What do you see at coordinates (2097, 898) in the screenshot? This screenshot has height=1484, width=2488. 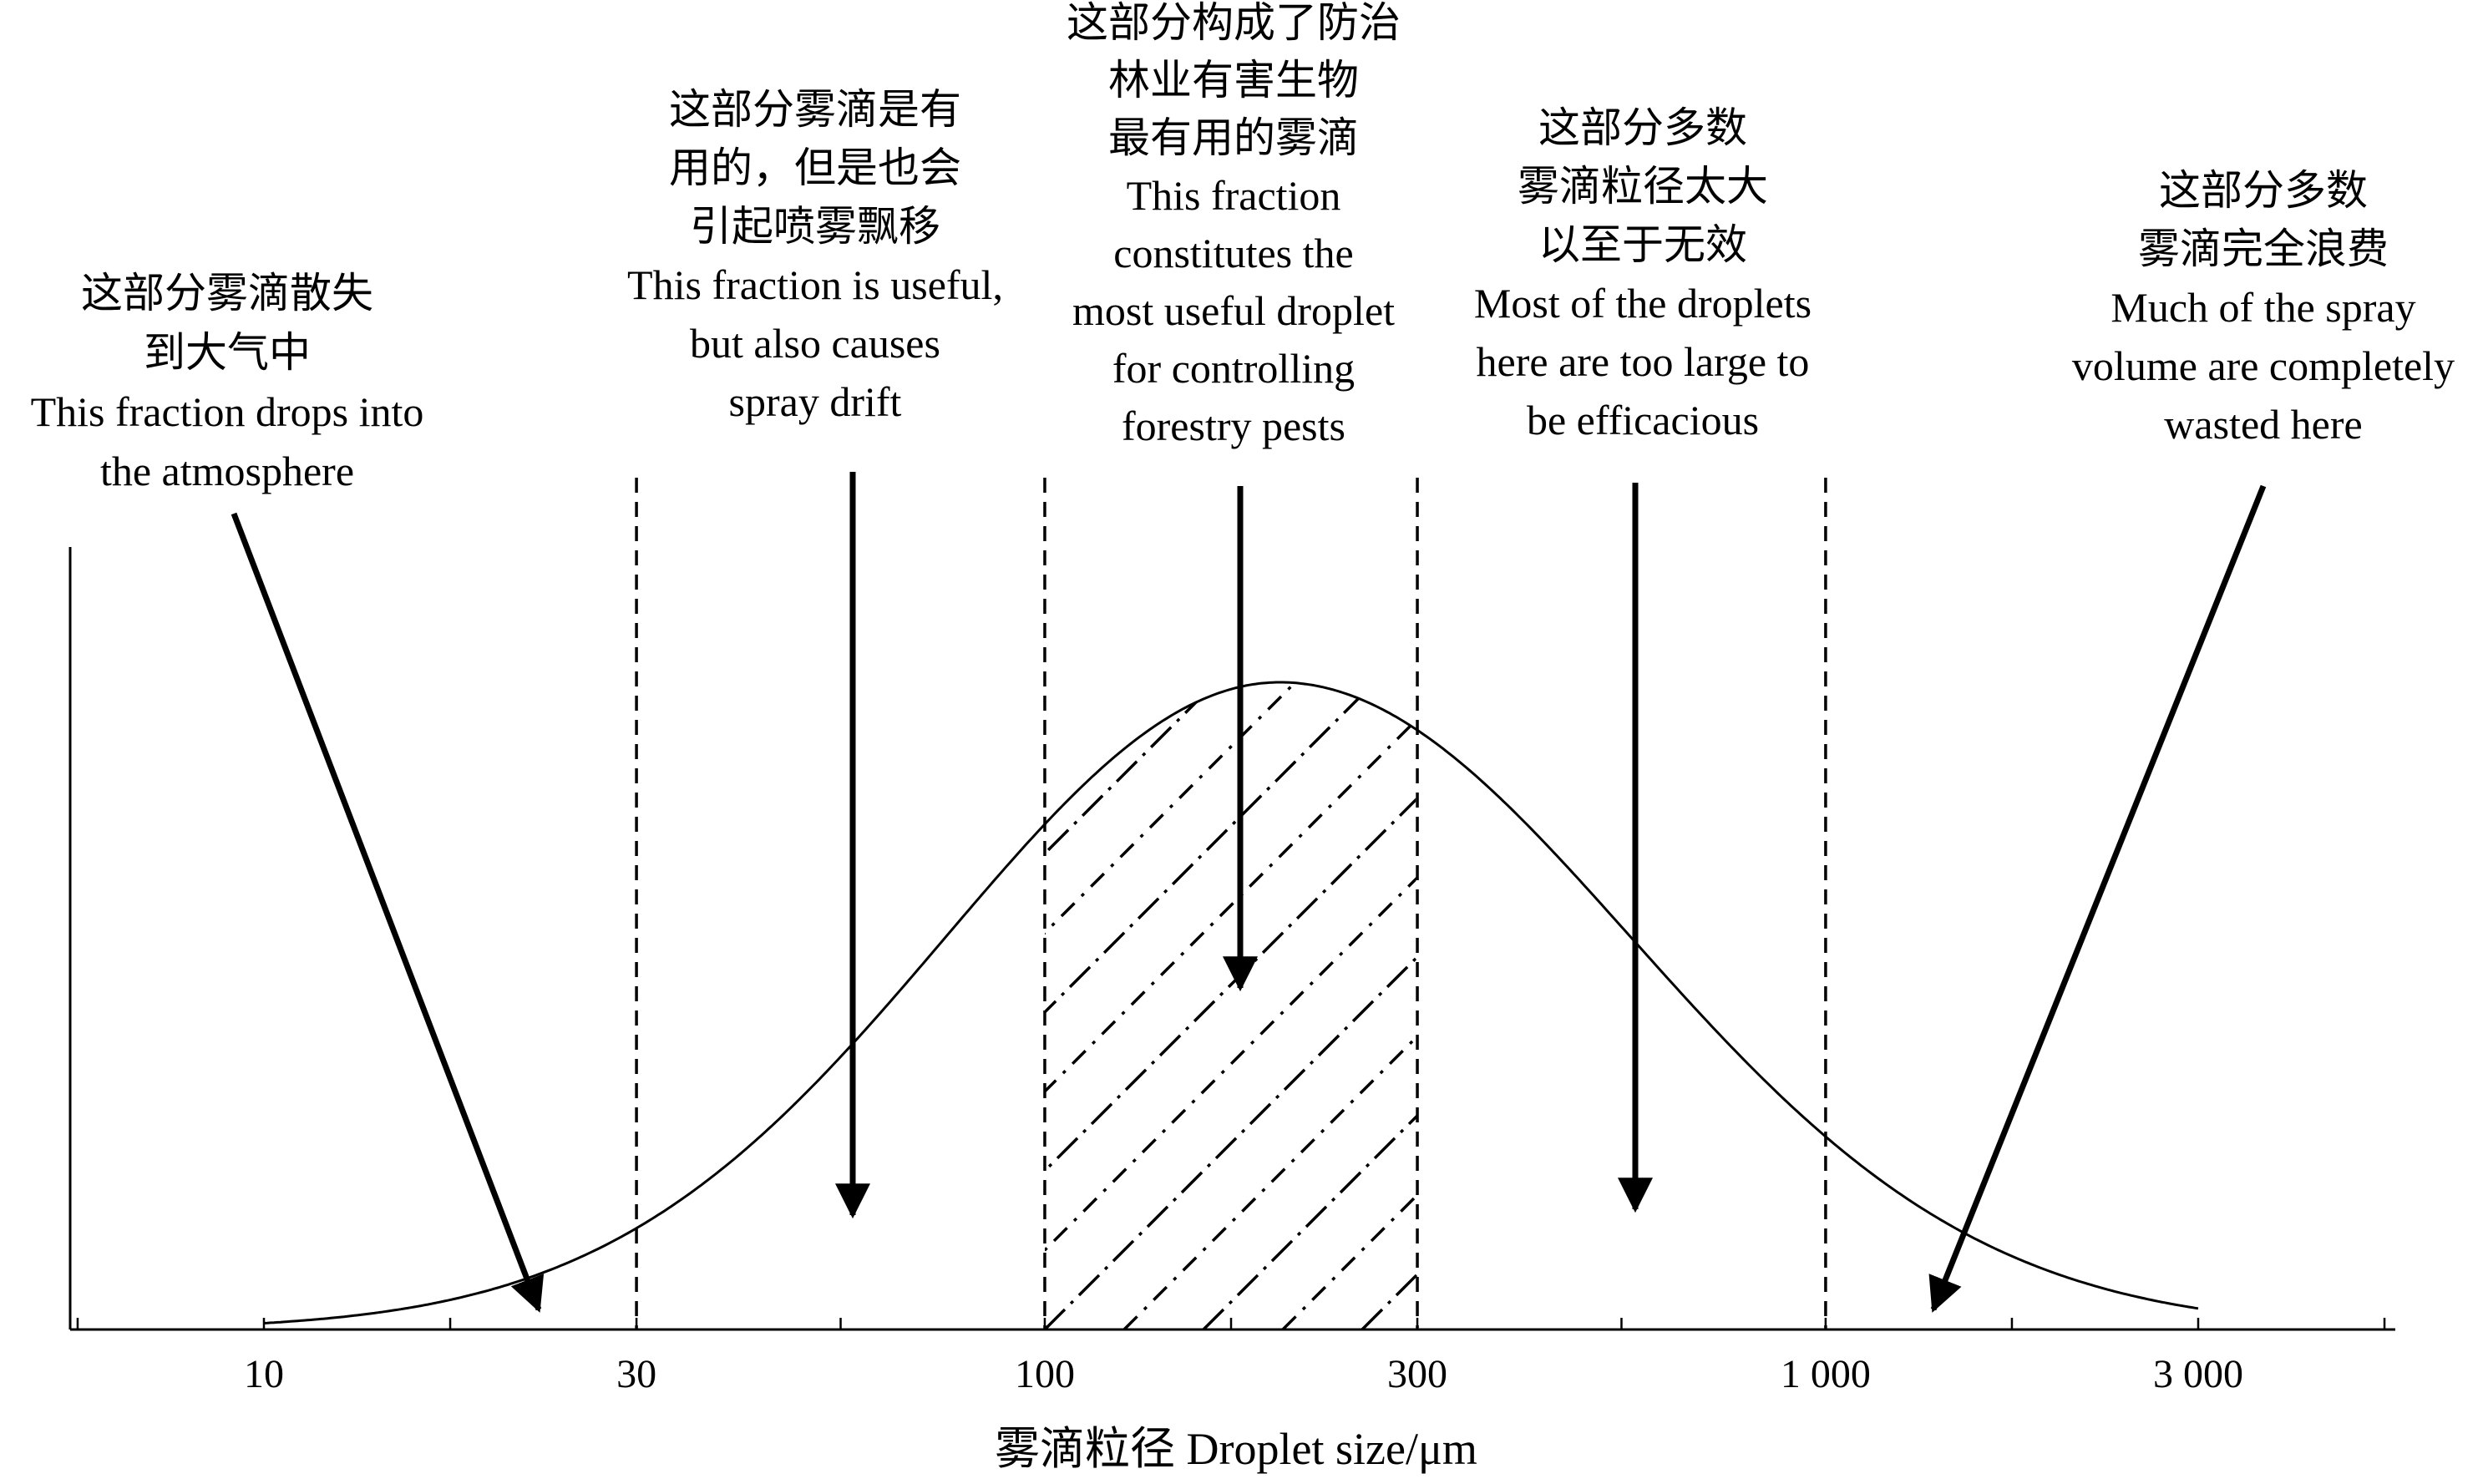 I see `arrow-wasted` at bounding box center [2097, 898].